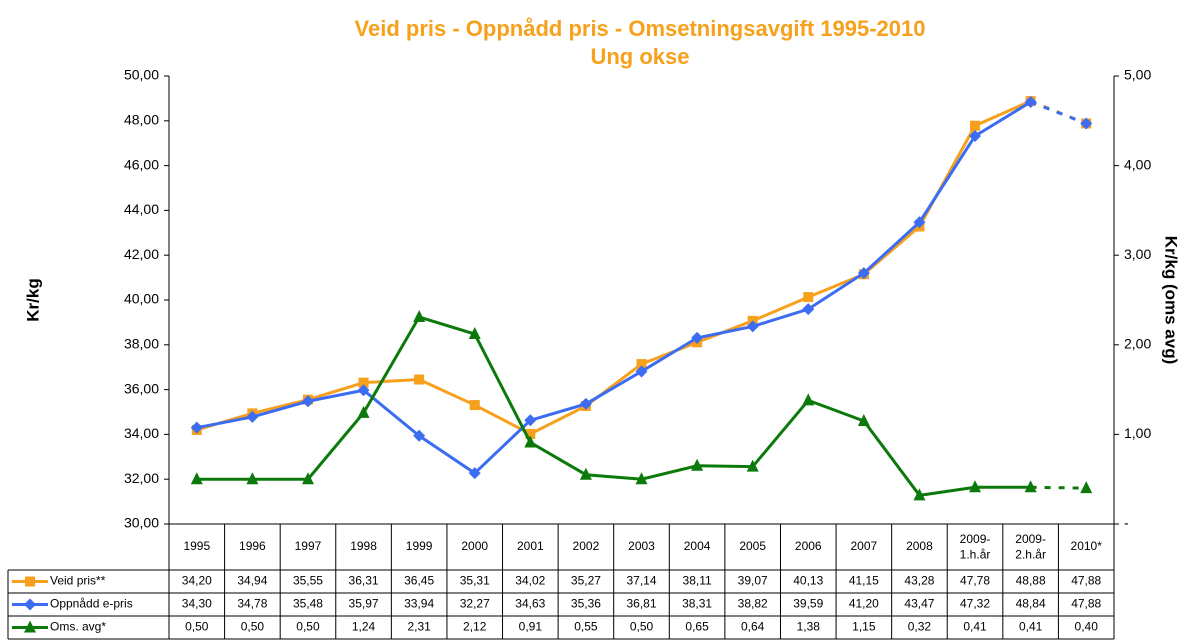 The width and height of the screenshot is (1189, 643). What do you see at coordinates (419, 604) in the screenshot?
I see `table-value: 33,94` at bounding box center [419, 604].